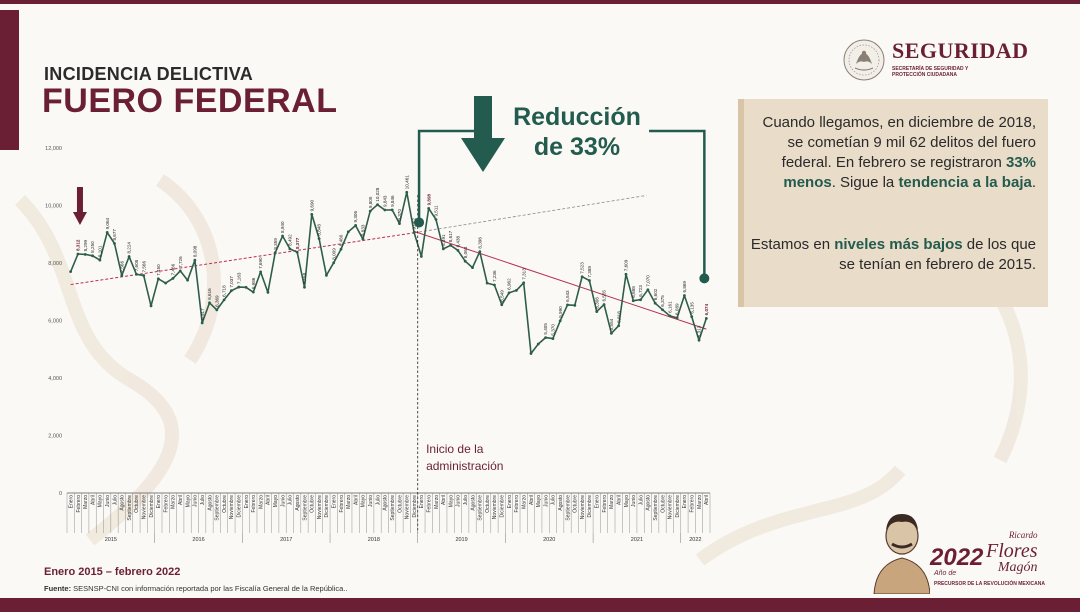 Image resolution: width=1080 pixels, height=612 pixels. Describe the element at coordinates (669, 307) in the screenshot. I see `data-label: 6,161` at that location.